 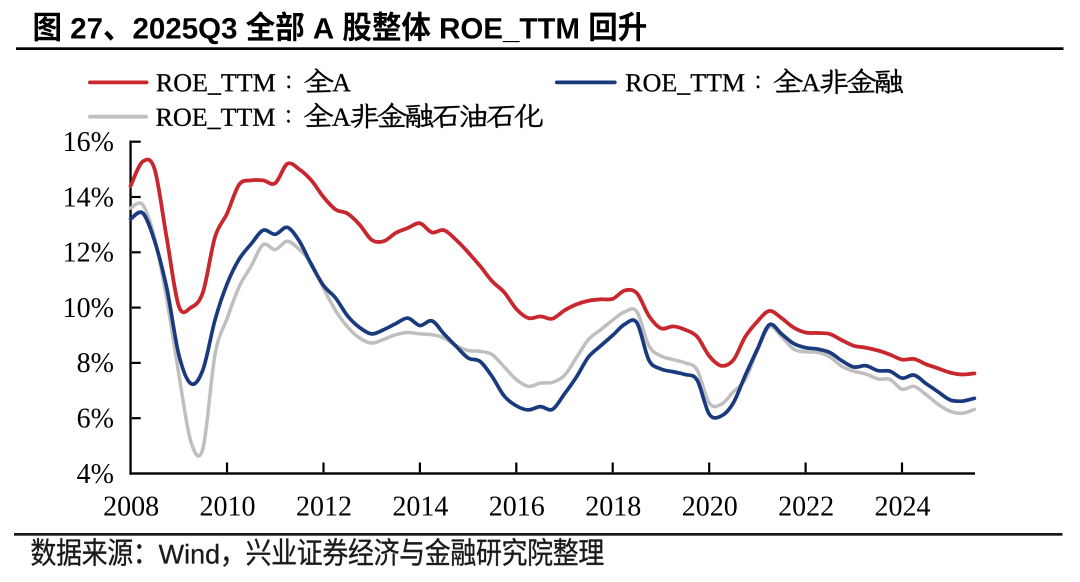 I want to click on svg-text: 2024, so click(x=903, y=507).